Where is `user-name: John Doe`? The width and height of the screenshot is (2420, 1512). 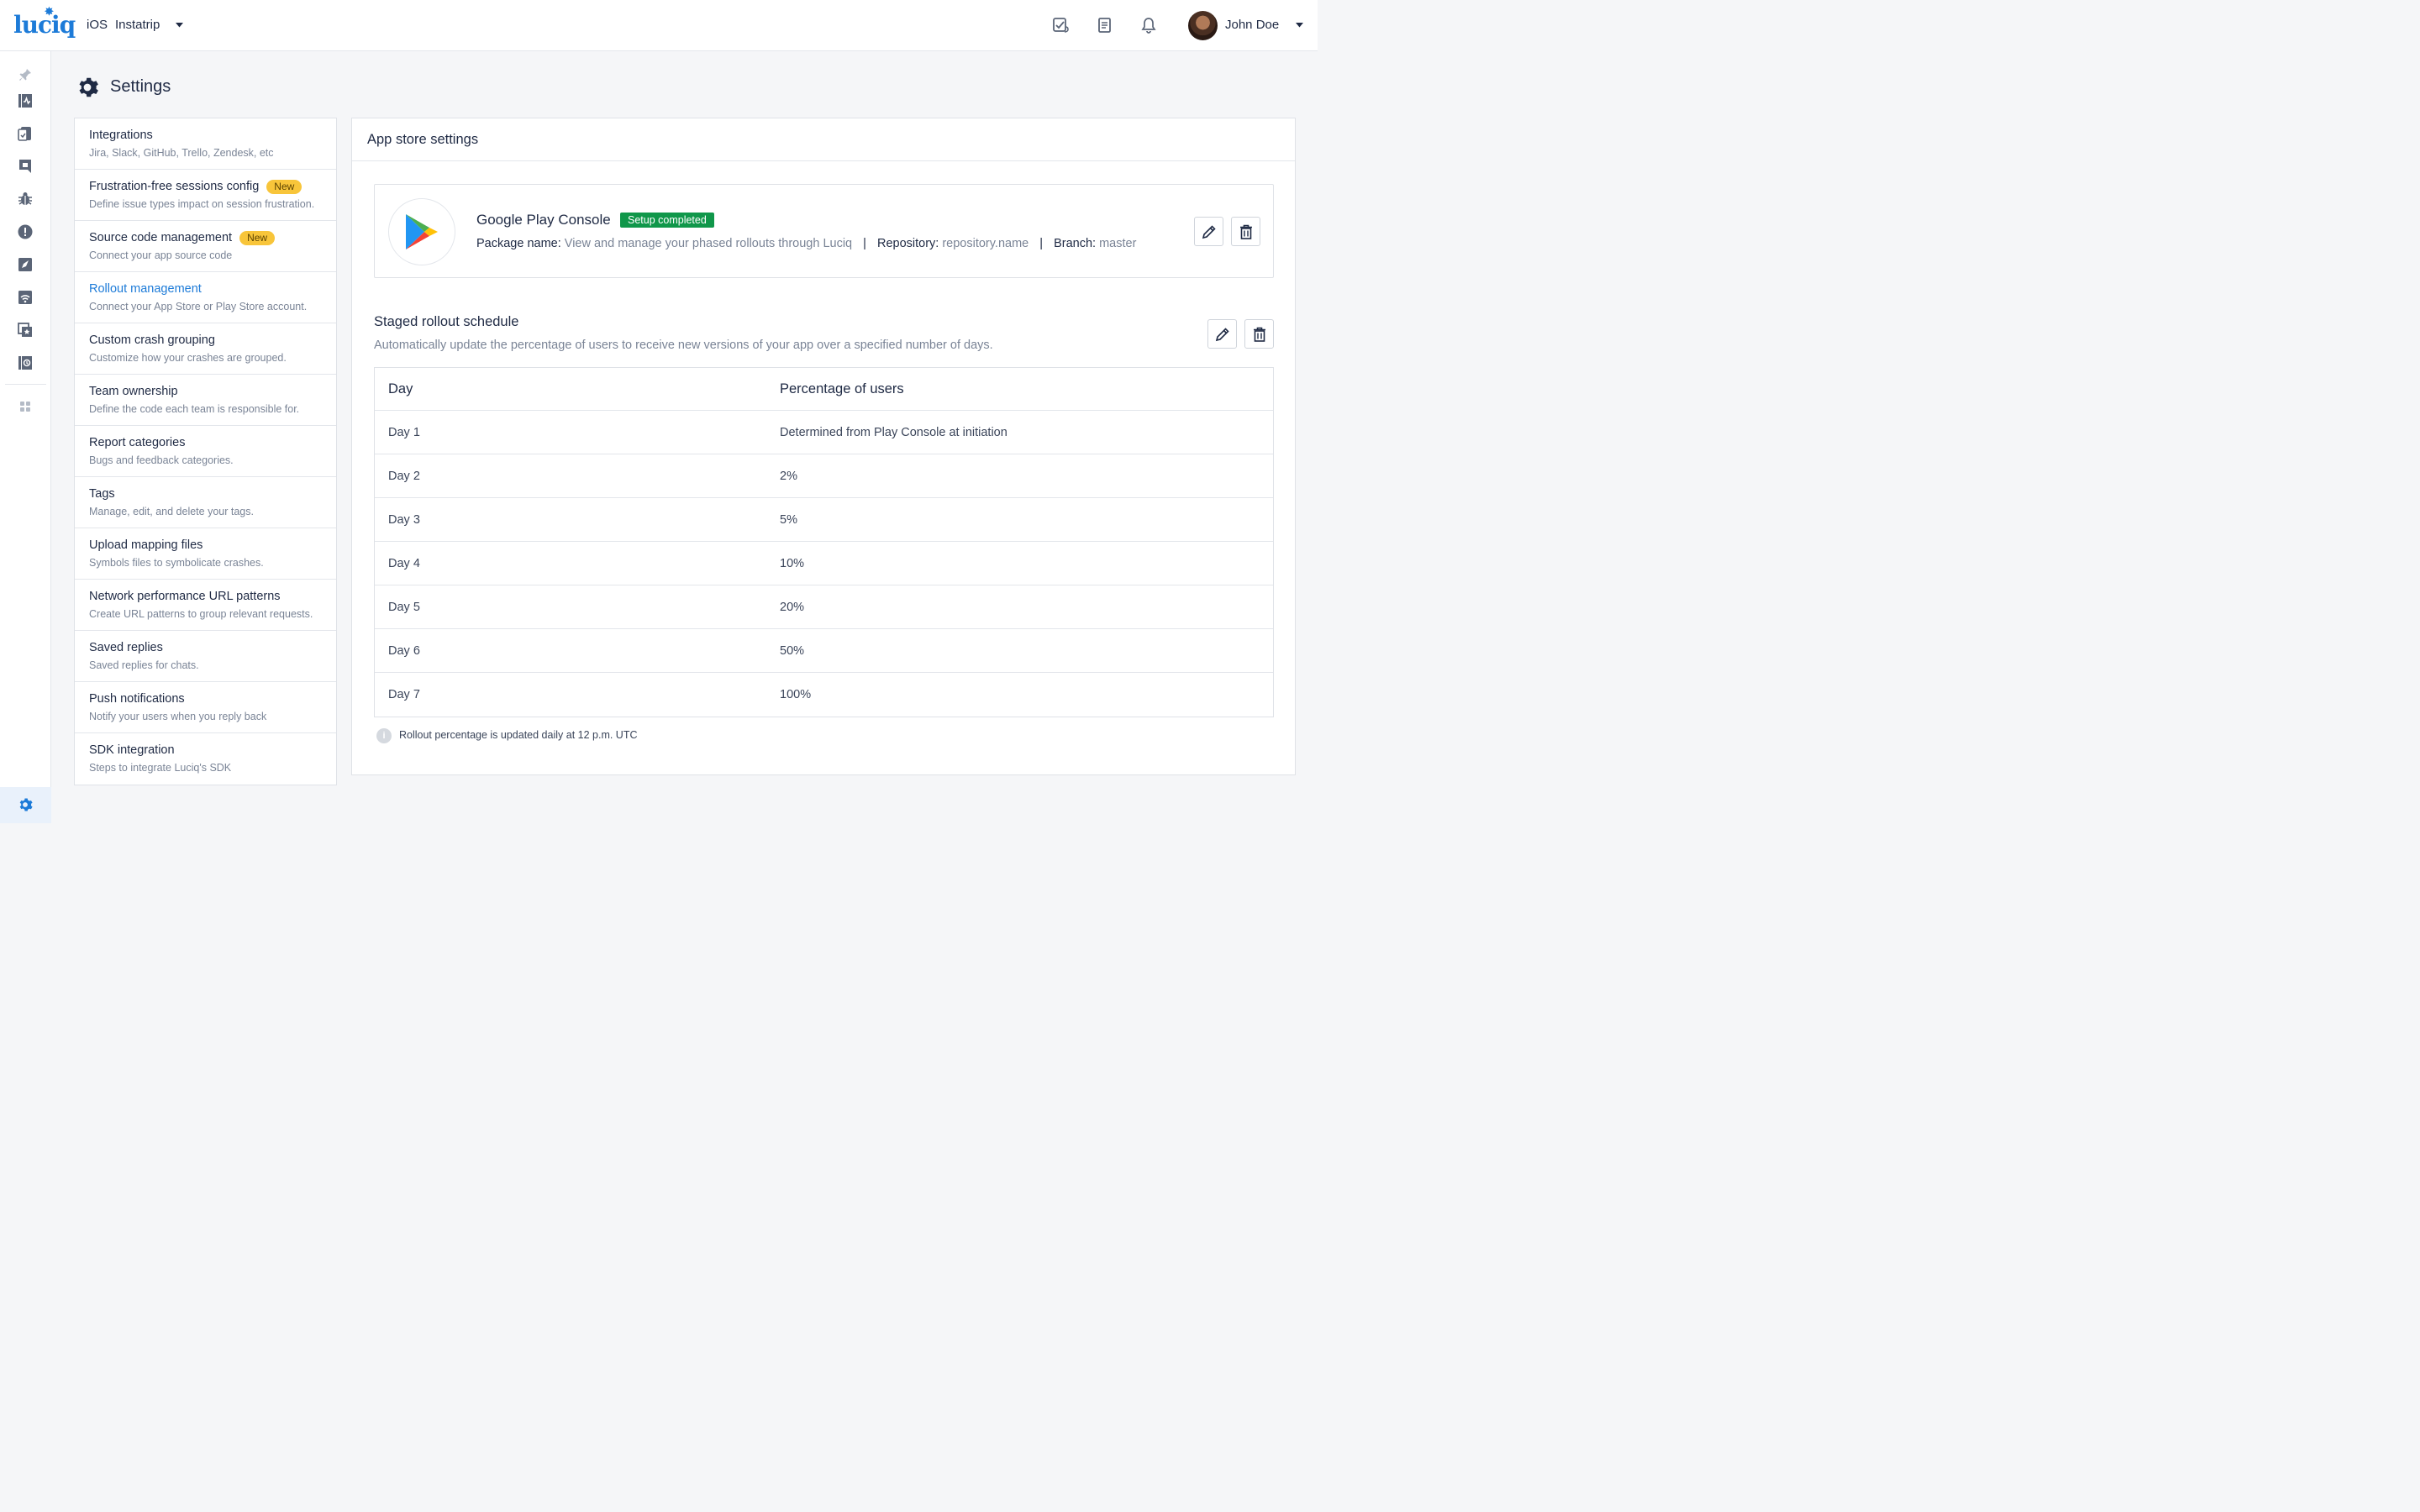
user-name: John Doe is located at coordinates (1253, 25).